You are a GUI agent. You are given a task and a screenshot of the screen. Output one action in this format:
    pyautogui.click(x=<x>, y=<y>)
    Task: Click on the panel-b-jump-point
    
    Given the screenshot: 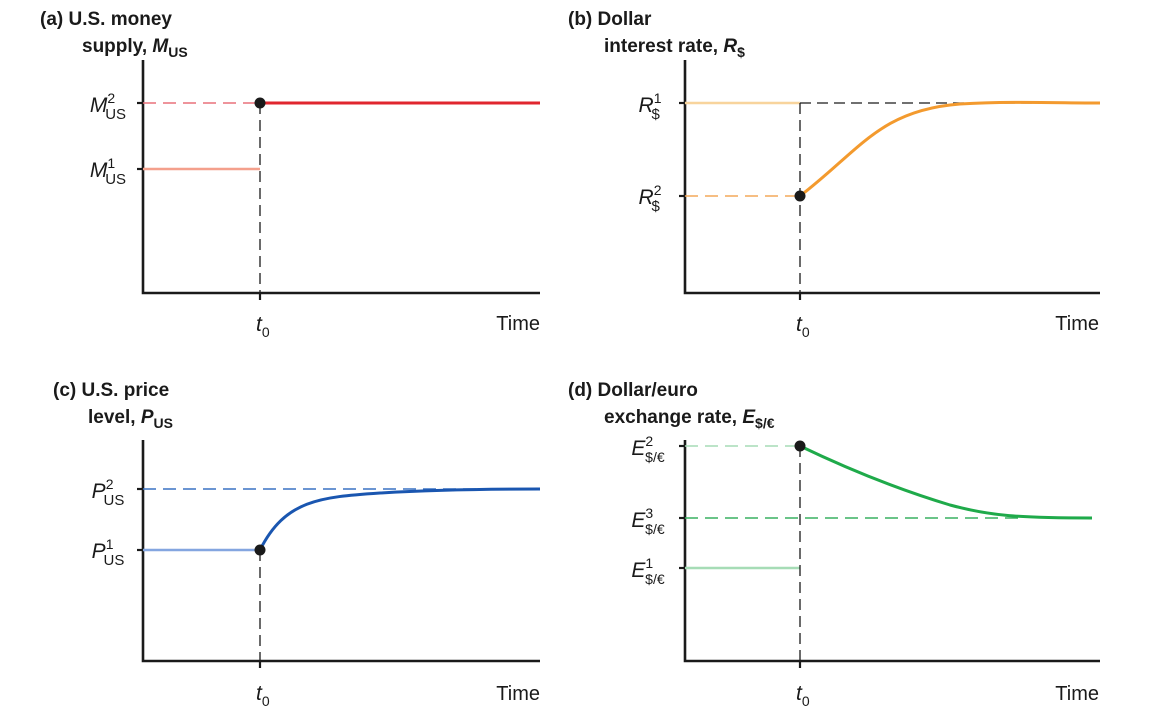 What is the action you would take?
    pyautogui.click(x=800, y=196)
    